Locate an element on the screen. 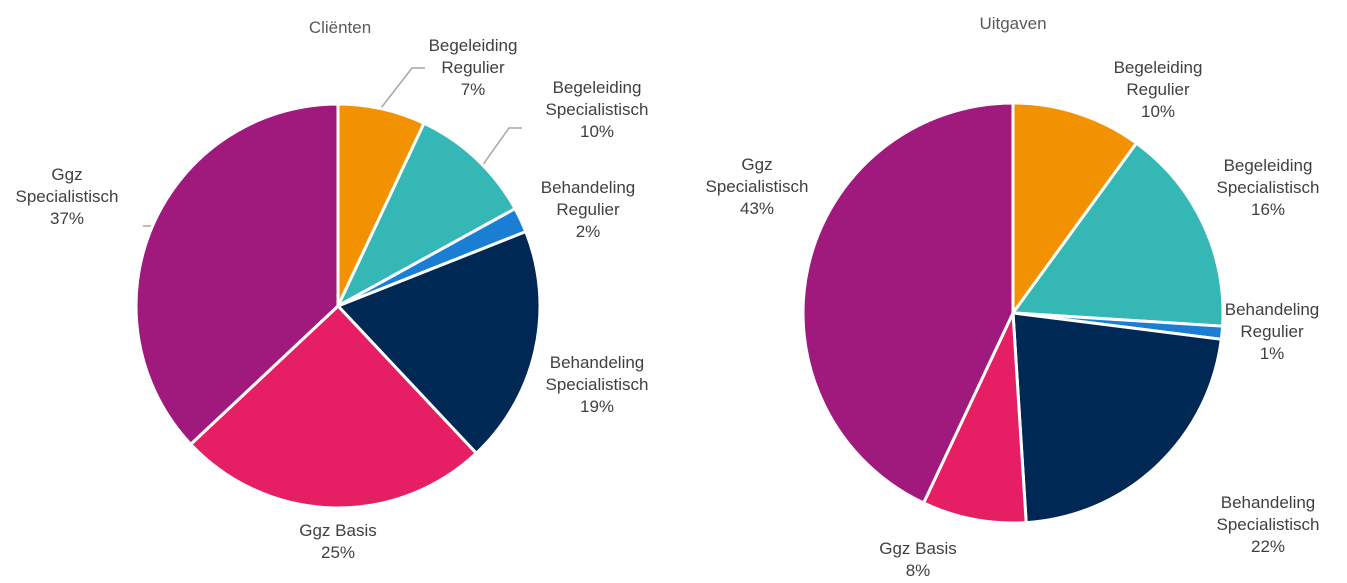 This screenshot has height=583, width=1347. value-label: 19% is located at coordinates (597, 406).